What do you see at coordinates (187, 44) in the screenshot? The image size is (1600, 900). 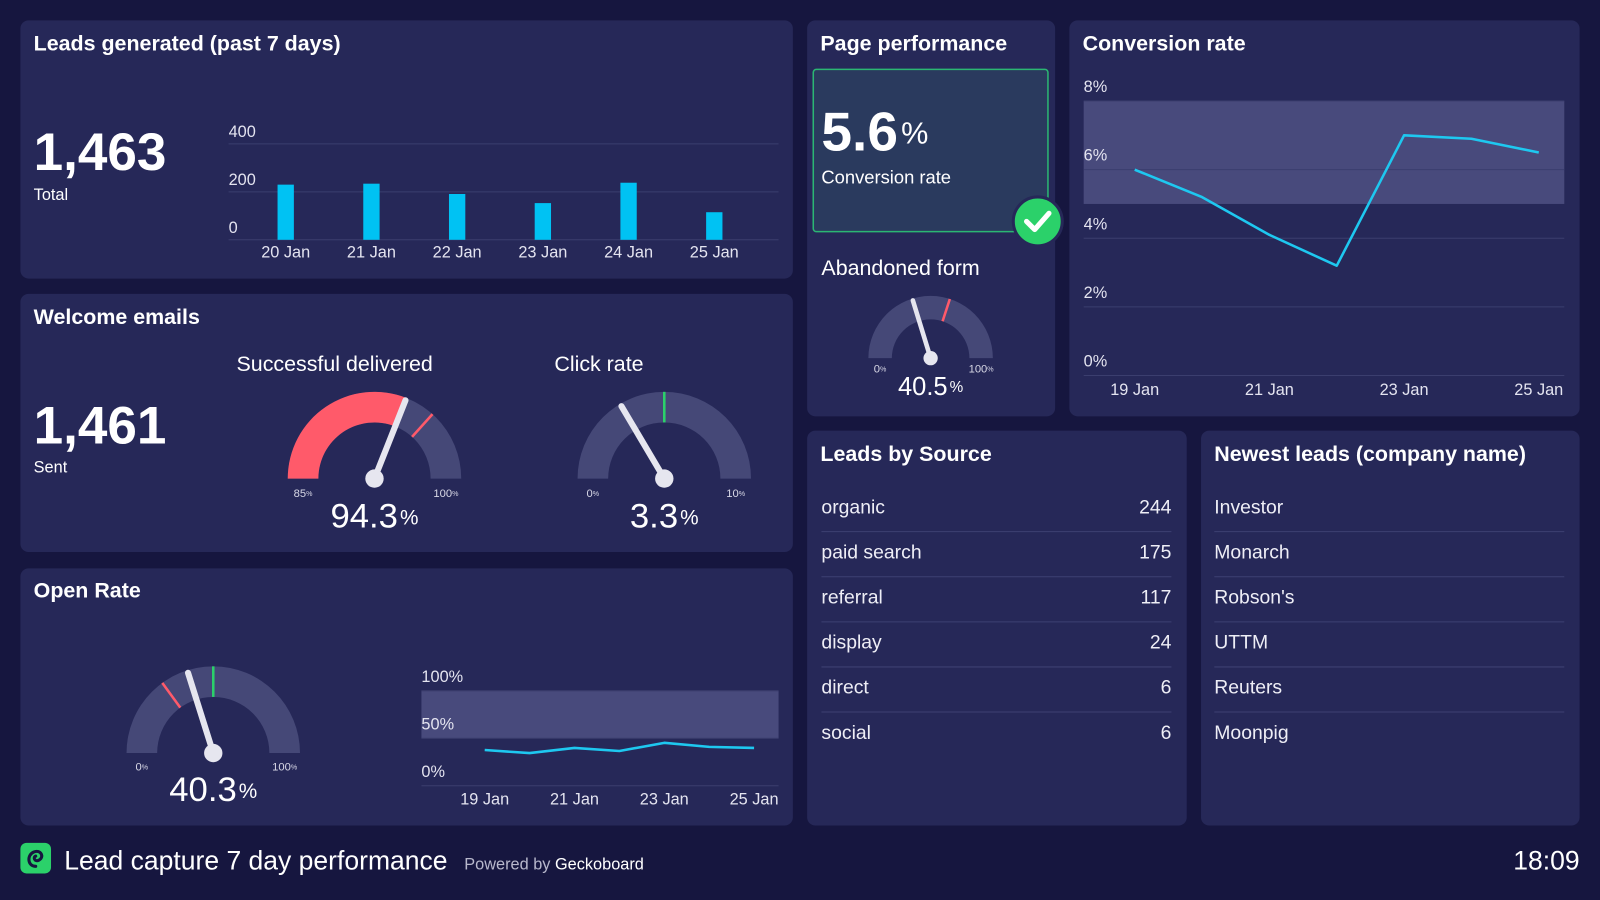 I see `widget-title: Leads generated (past 7 days)` at bounding box center [187, 44].